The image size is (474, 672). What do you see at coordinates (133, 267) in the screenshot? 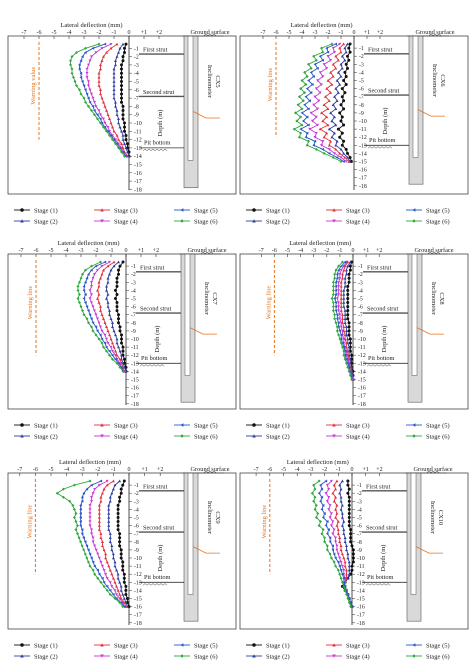
I see `y-tick-label: -1` at bounding box center [133, 267].